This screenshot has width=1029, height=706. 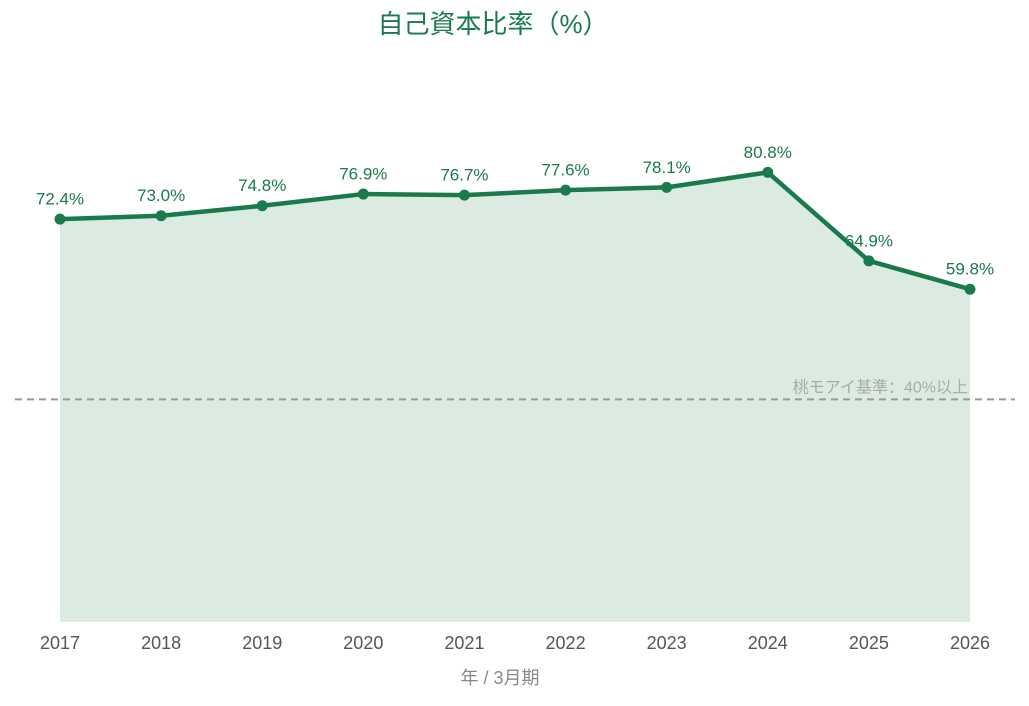 I want to click on value-label: 64.9%, so click(x=869, y=240).